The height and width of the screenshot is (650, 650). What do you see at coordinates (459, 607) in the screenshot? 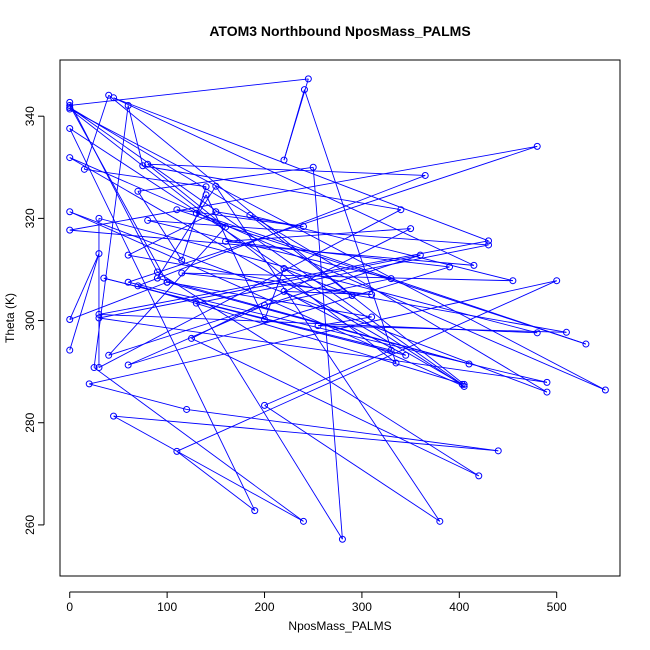
I see `x-tick-label: 400` at bounding box center [459, 607].